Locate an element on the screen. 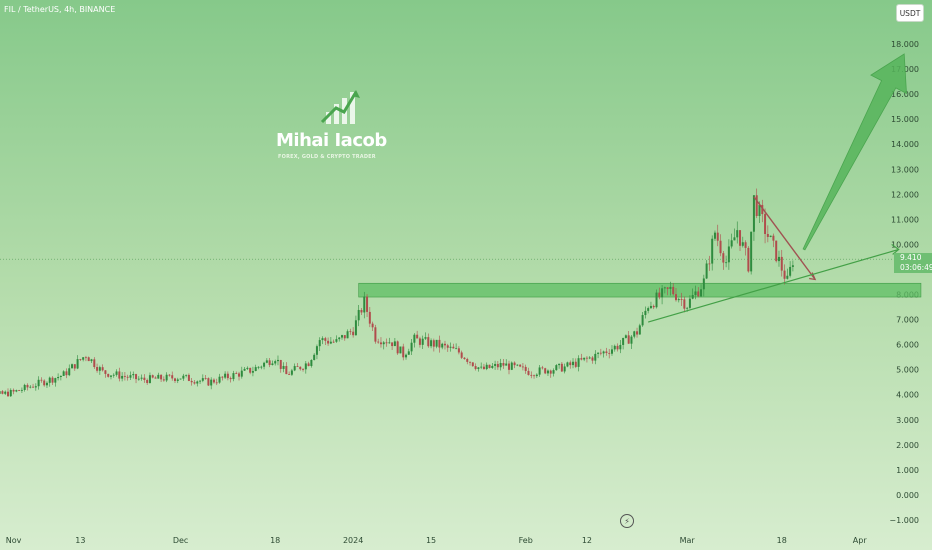 This screenshot has height=550, width=932. projection-arrow is located at coordinates (854, 152).